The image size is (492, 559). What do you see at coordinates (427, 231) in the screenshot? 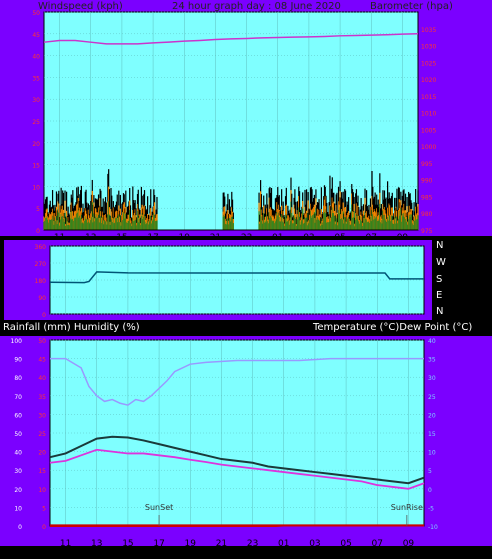
I see `baro-tick-label: 975` at bounding box center [427, 231].